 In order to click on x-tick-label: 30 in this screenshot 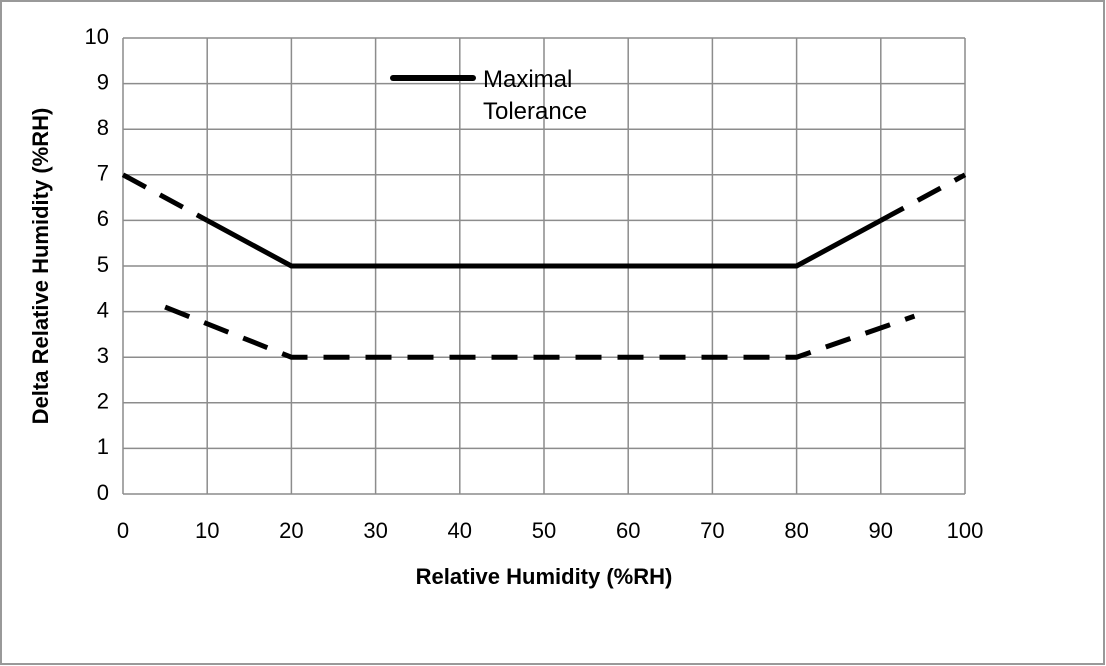, I will do `click(375, 530)`.